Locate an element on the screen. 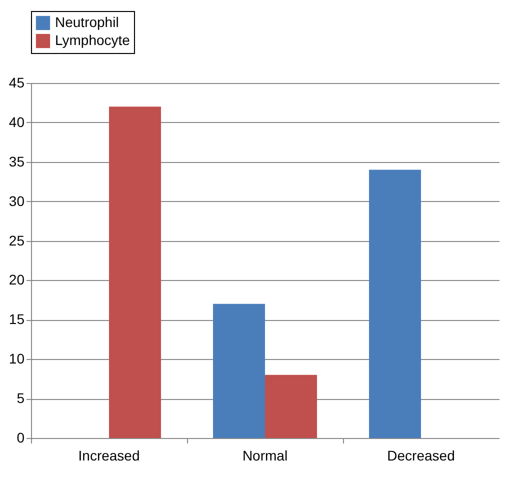 The image size is (519, 491). y-tick-label: 40 is located at coordinates (16, 122).